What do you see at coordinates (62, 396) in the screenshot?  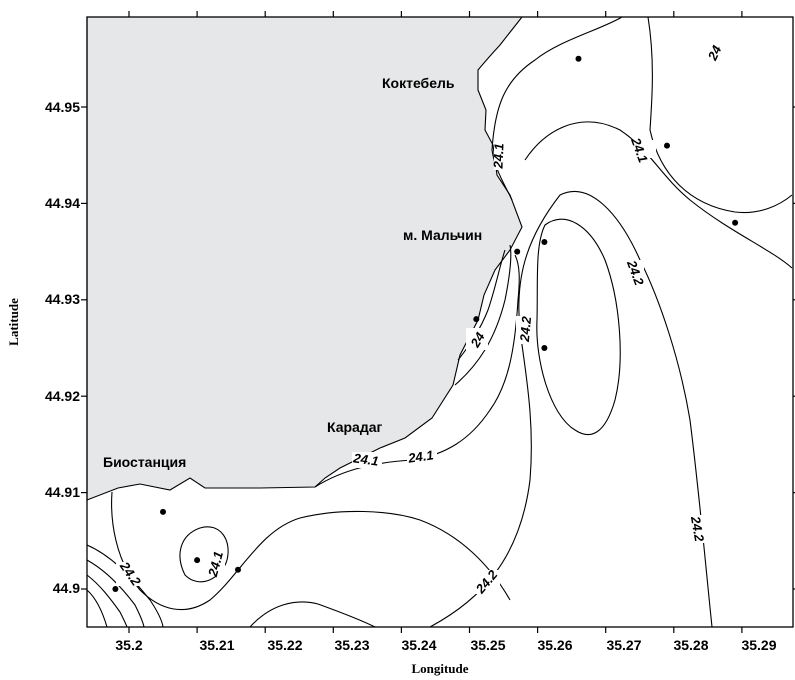 I see `y-tick-label: 44.92` at bounding box center [62, 396].